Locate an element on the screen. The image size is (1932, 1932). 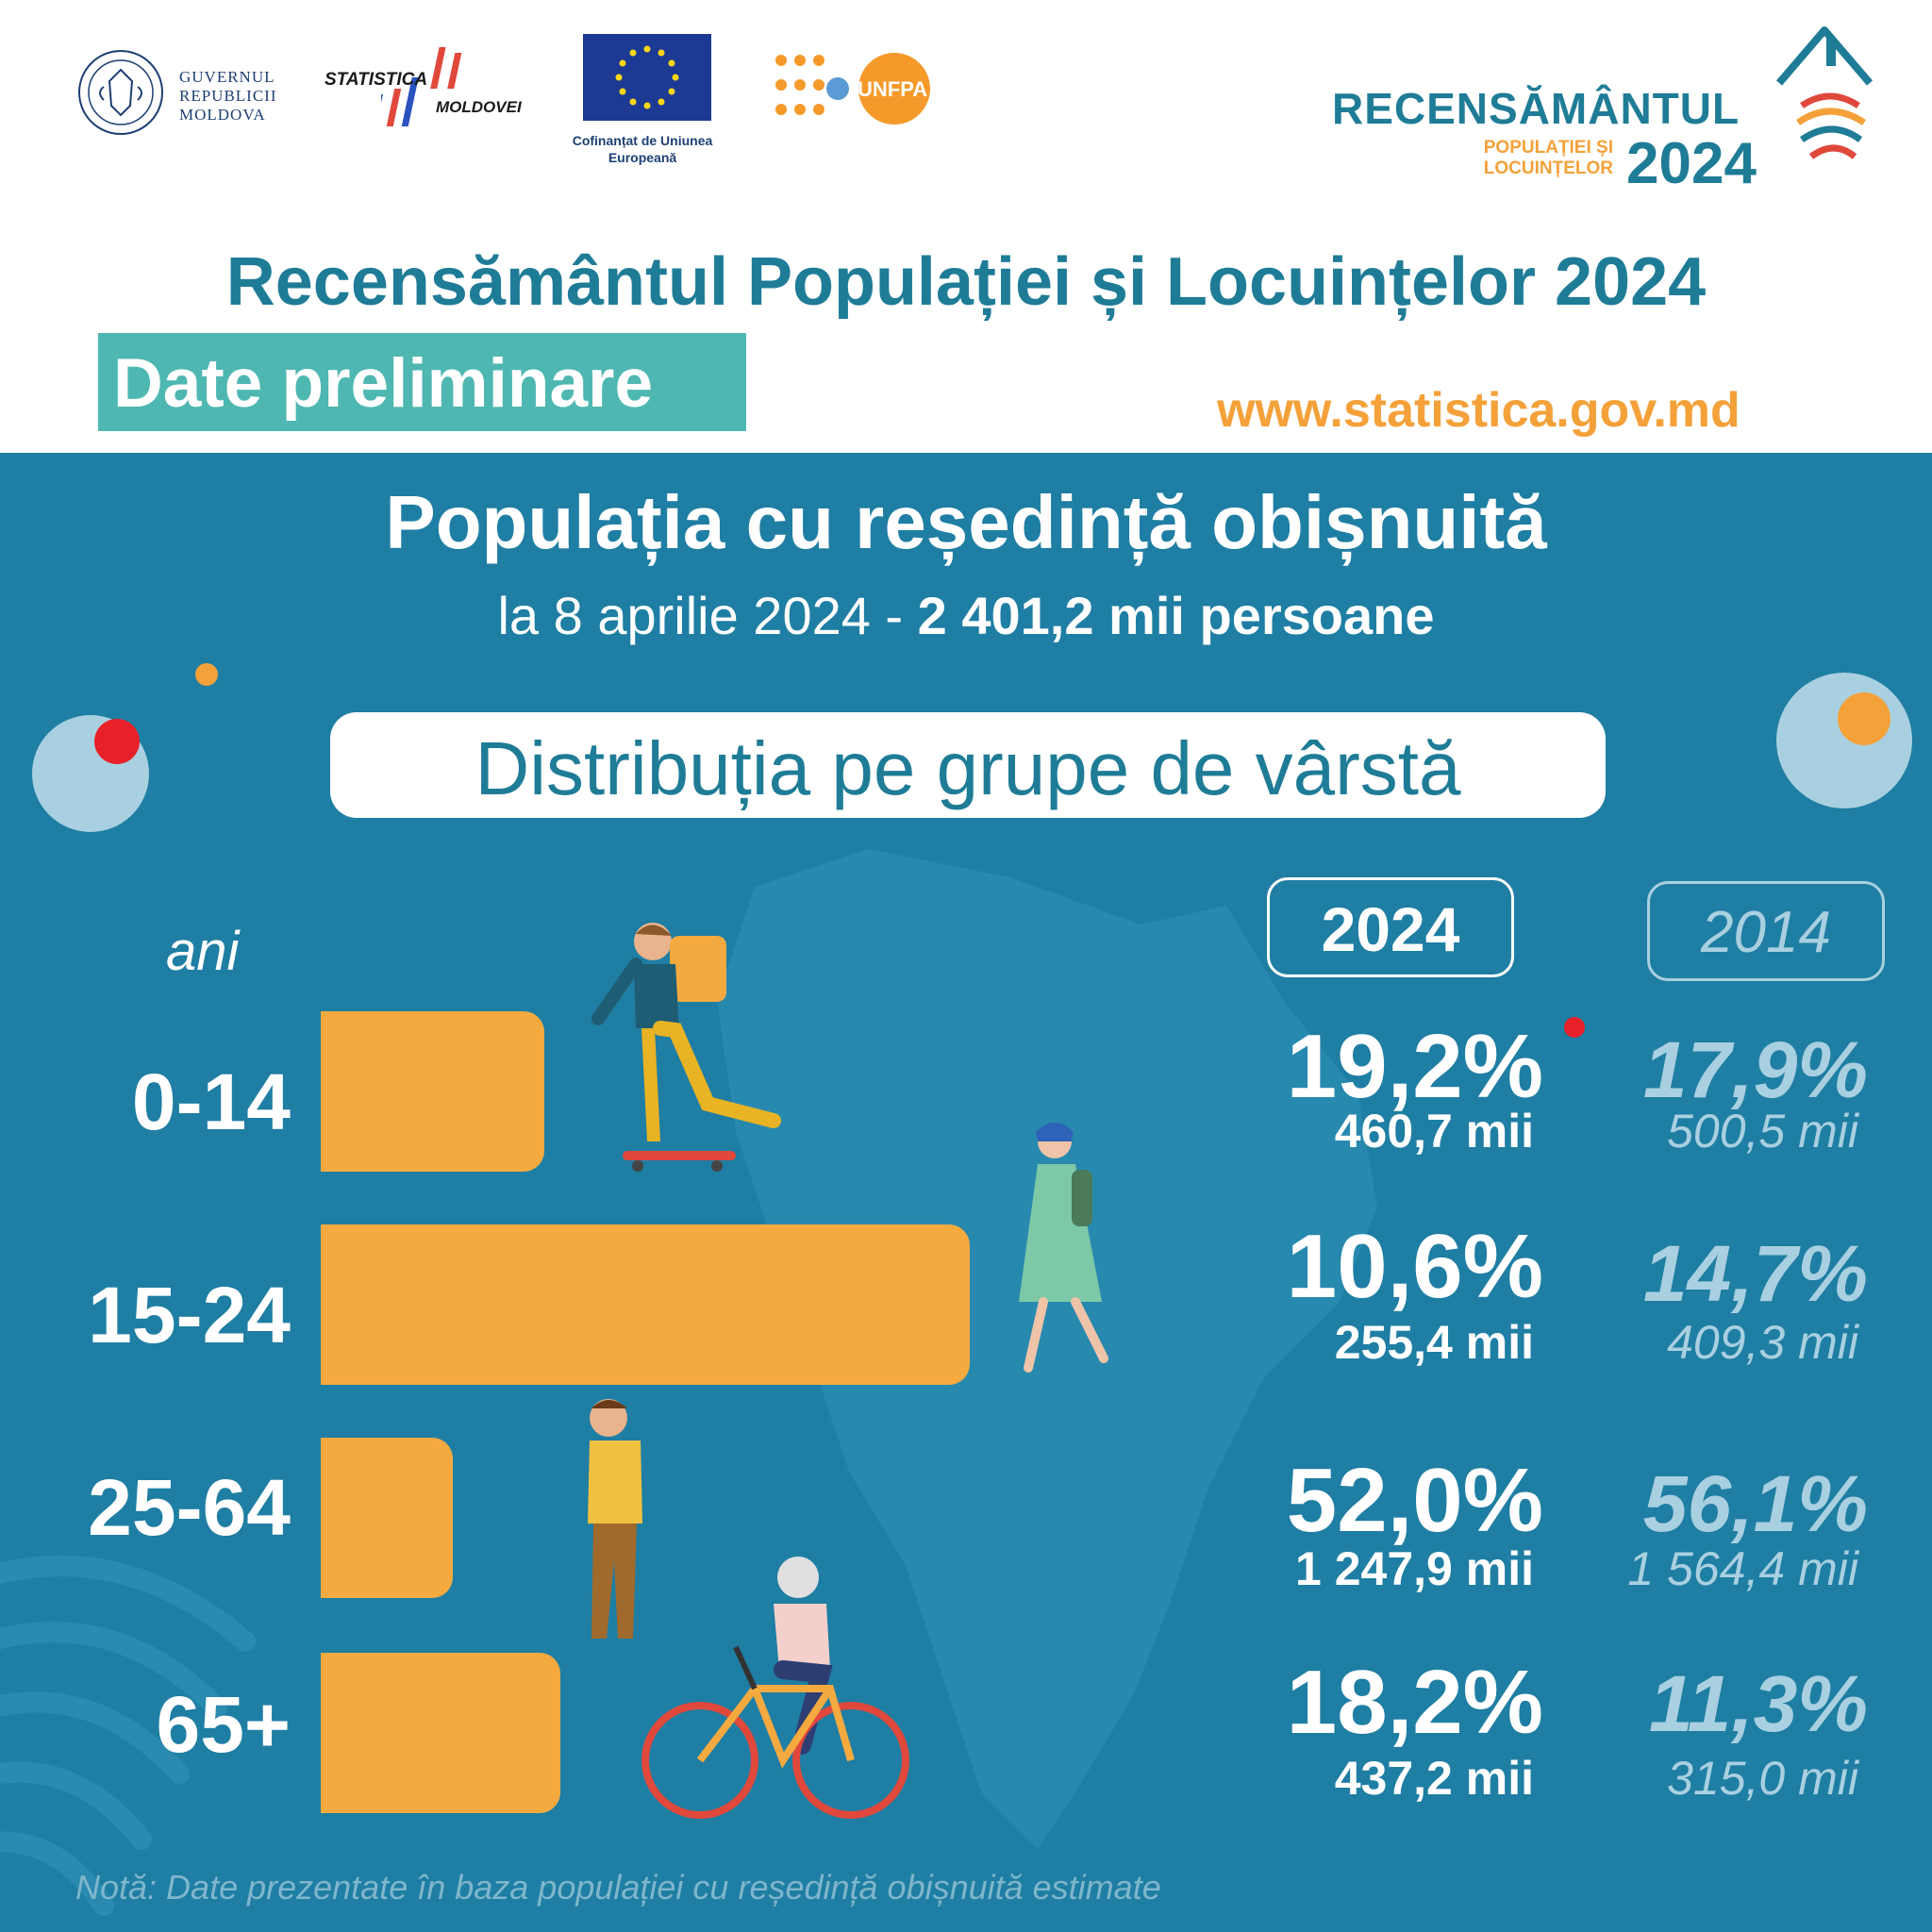
percent-2024-65-plus: 18,2% is located at coordinates (1415, 1702).